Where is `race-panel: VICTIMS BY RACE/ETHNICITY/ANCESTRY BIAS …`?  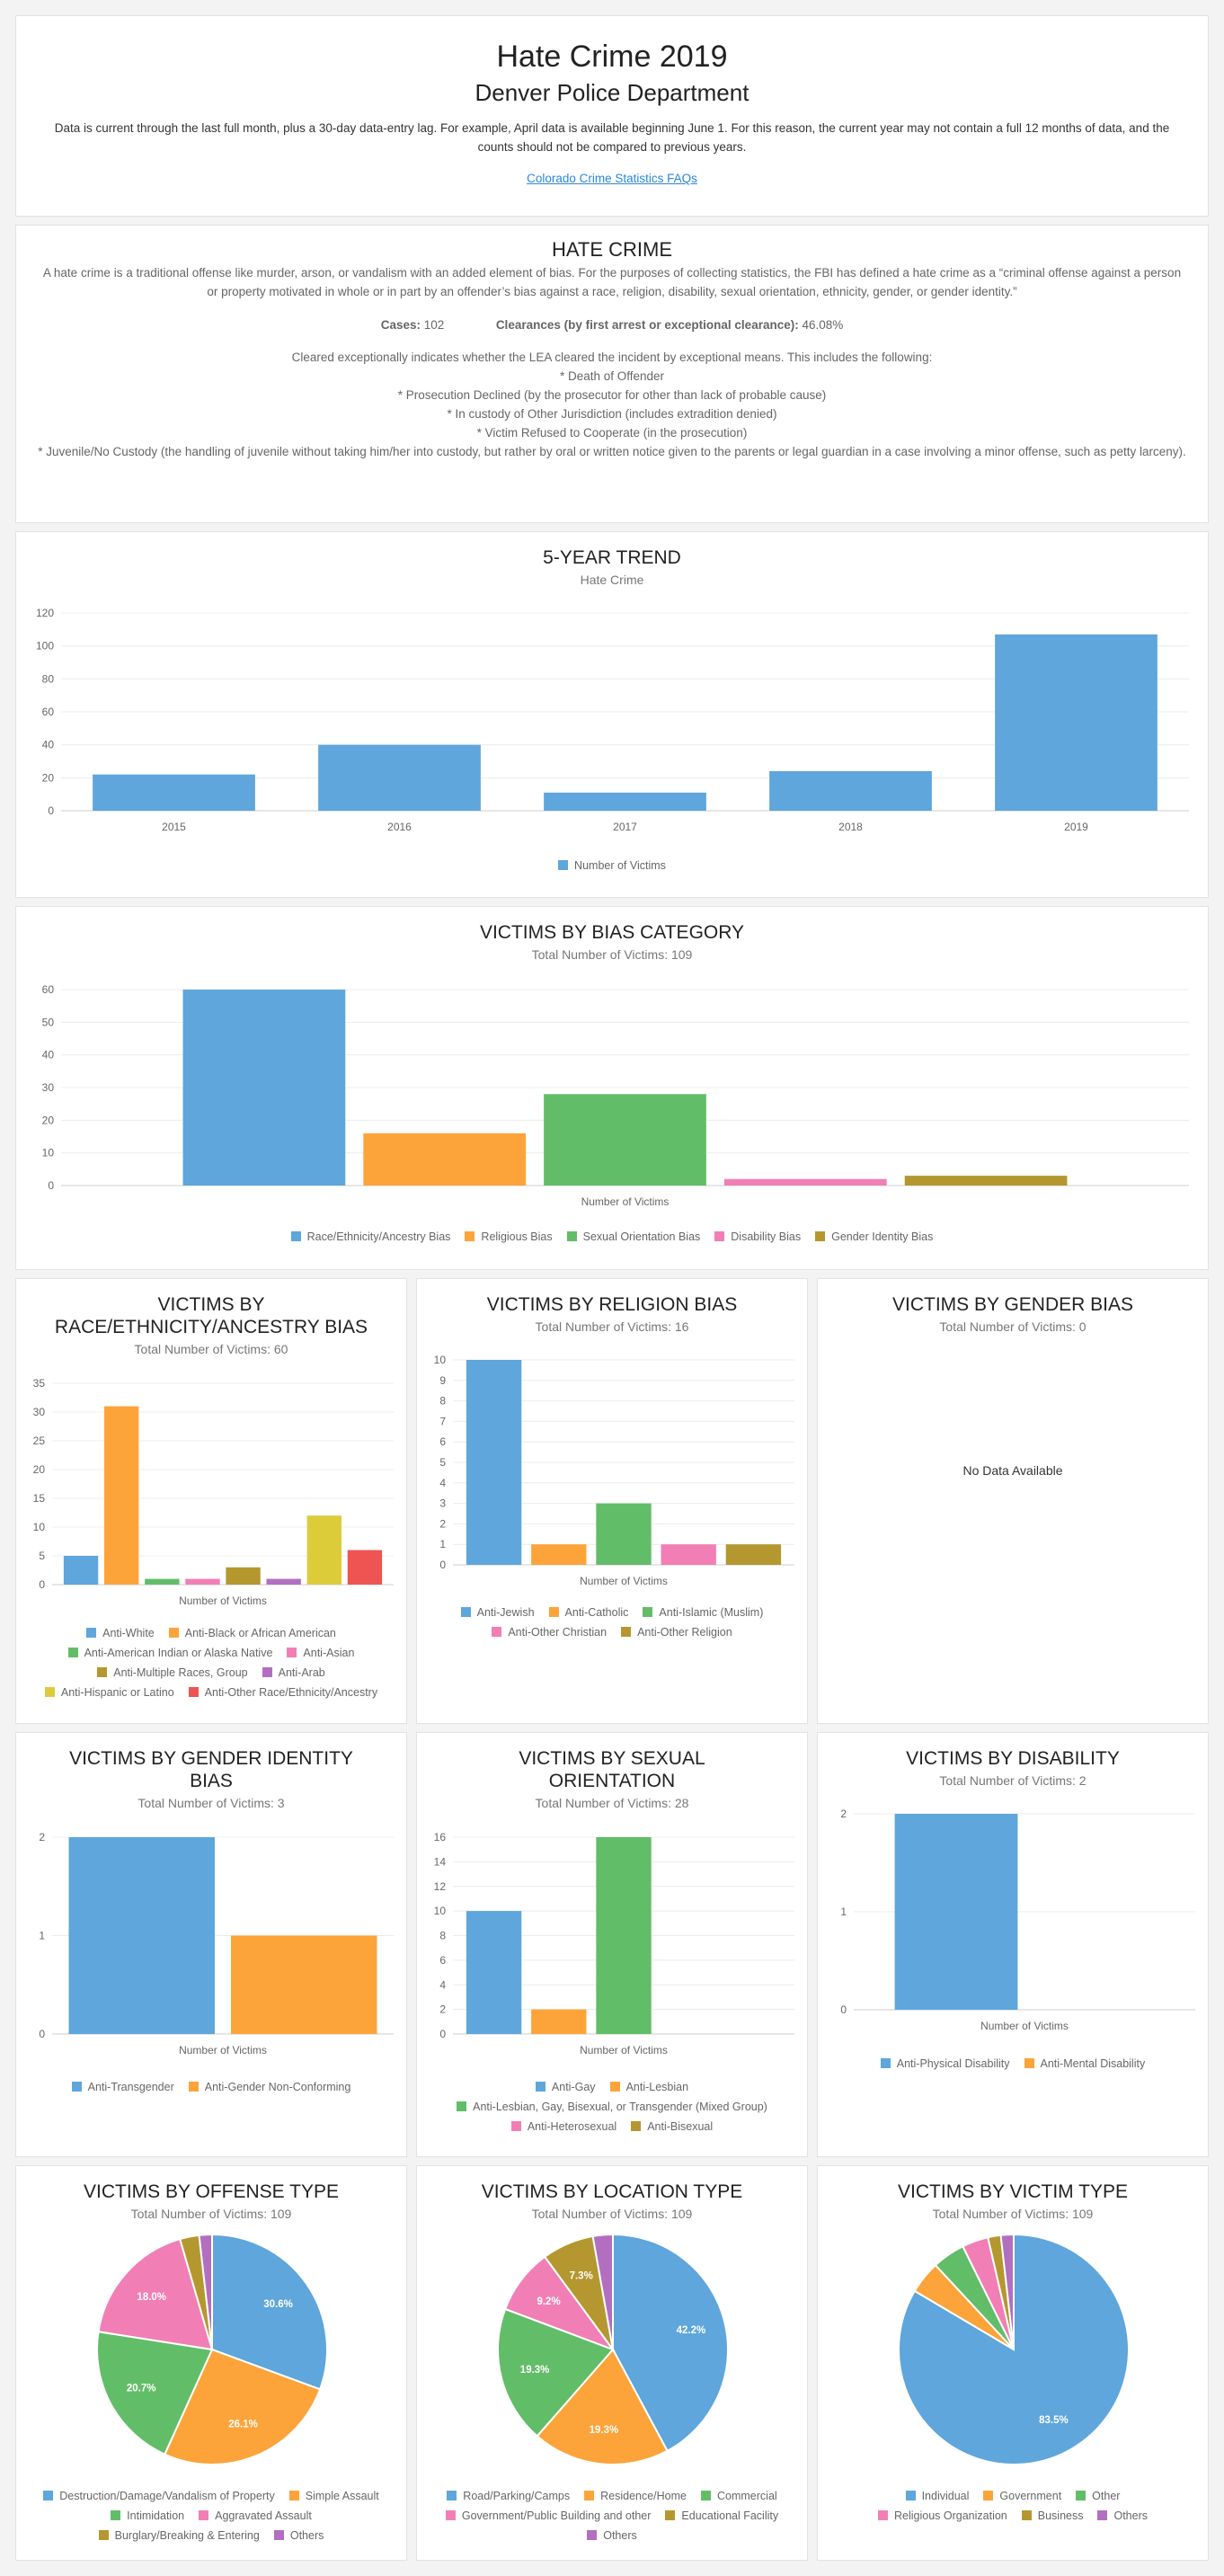 race-panel: VICTIMS BY RACE/ETHNICITY/ANCESTRY BIAS … is located at coordinates (211, 1501).